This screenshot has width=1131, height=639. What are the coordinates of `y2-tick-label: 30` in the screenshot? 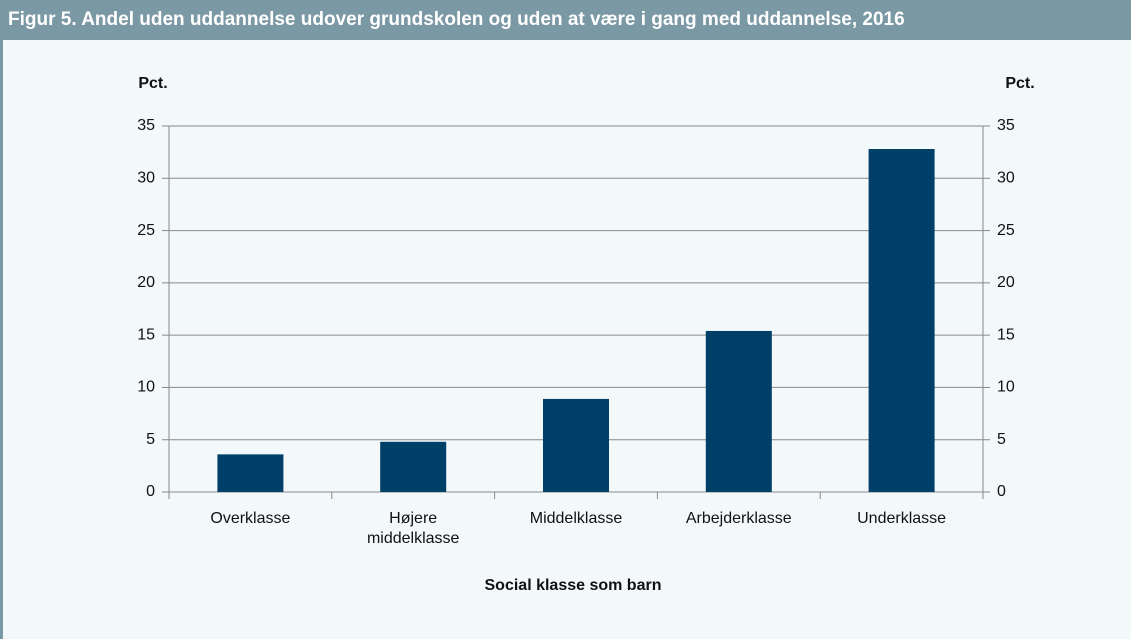 It's located at (1006, 178).